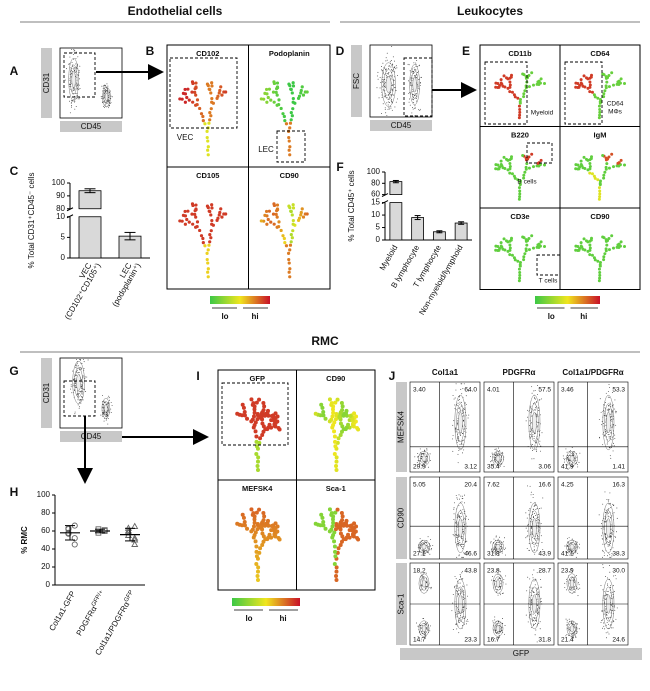  I want to click on annotation: VEC, so click(185, 137).